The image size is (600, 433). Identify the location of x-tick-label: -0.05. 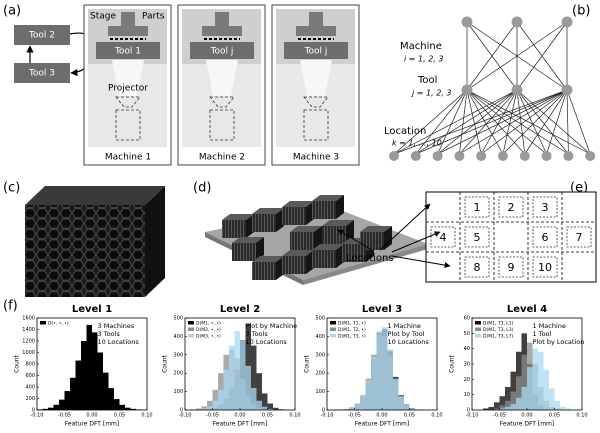
(212, 416).